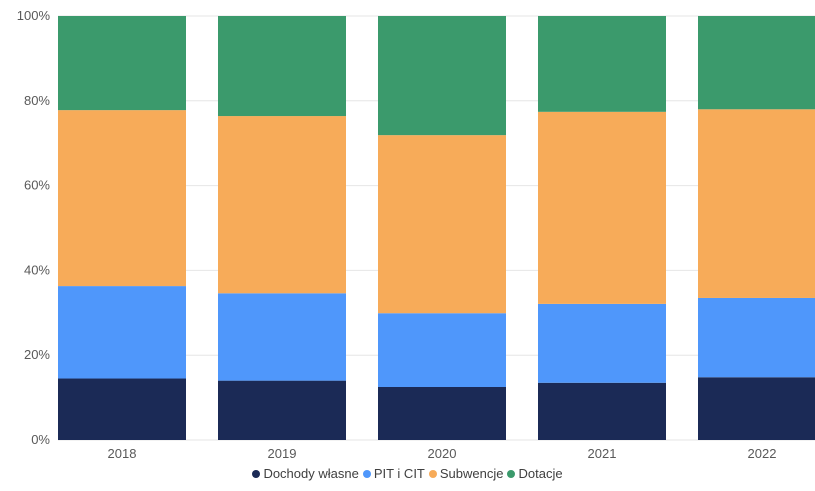 Image resolution: width=815 pixels, height=491 pixels. I want to click on y-tick-label: 60%, so click(37, 185).